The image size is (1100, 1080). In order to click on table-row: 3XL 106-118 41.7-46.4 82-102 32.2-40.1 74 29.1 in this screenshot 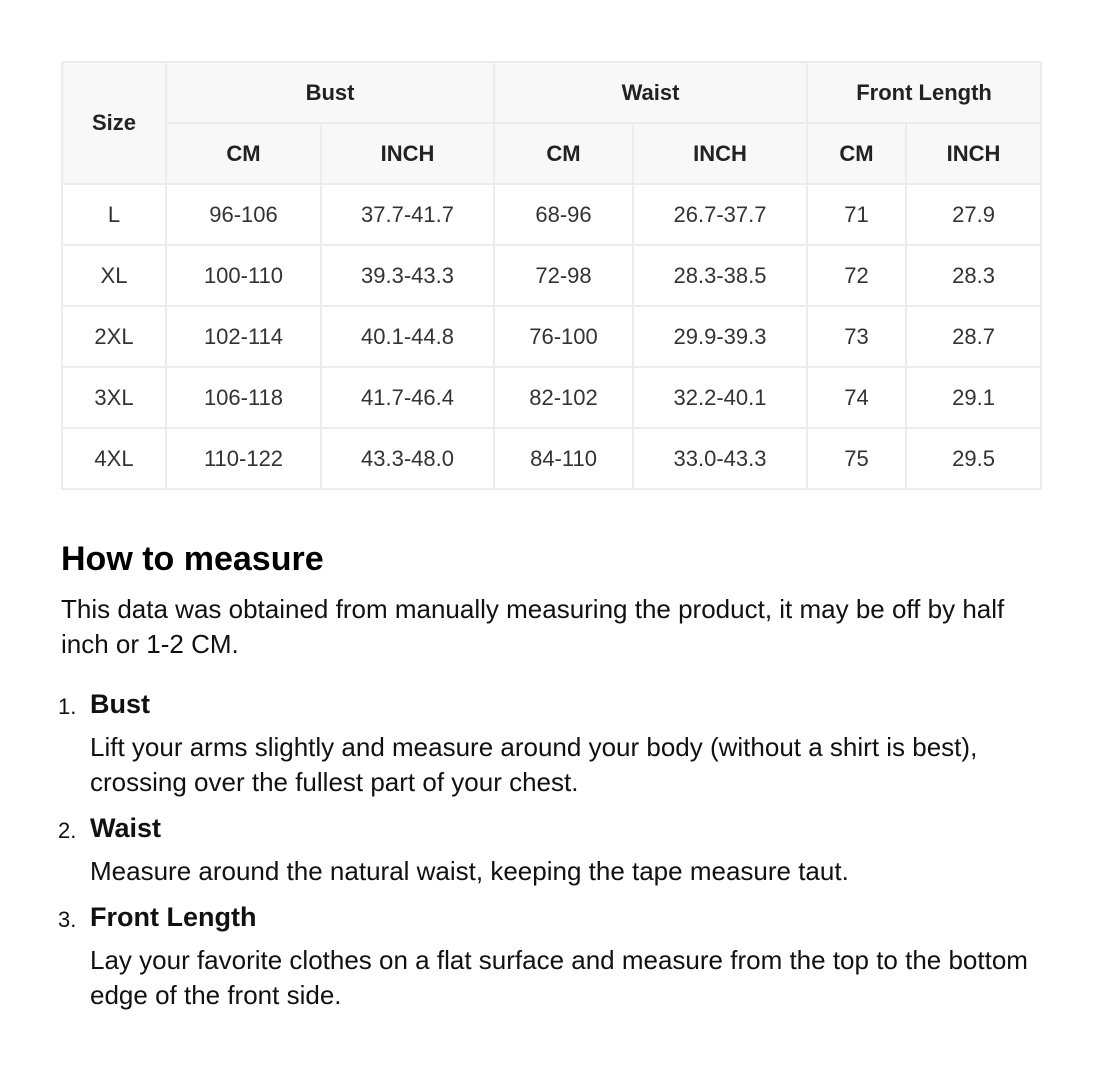, I will do `click(552, 397)`.